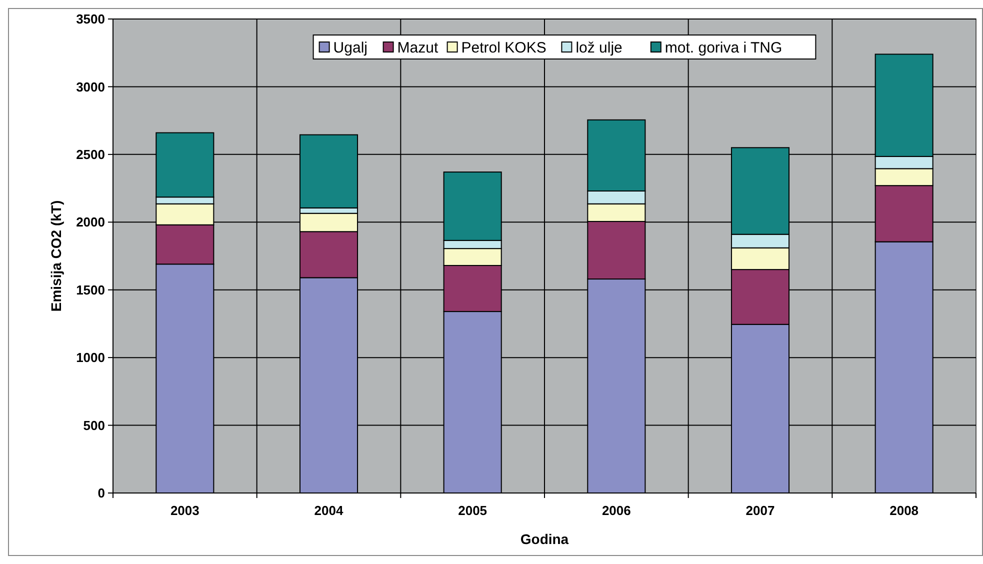 This screenshot has width=983, height=564. What do you see at coordinates (616, 510) in the screenshot?
I see `x-tick-label: 2006` at bounding box center [616, 510].